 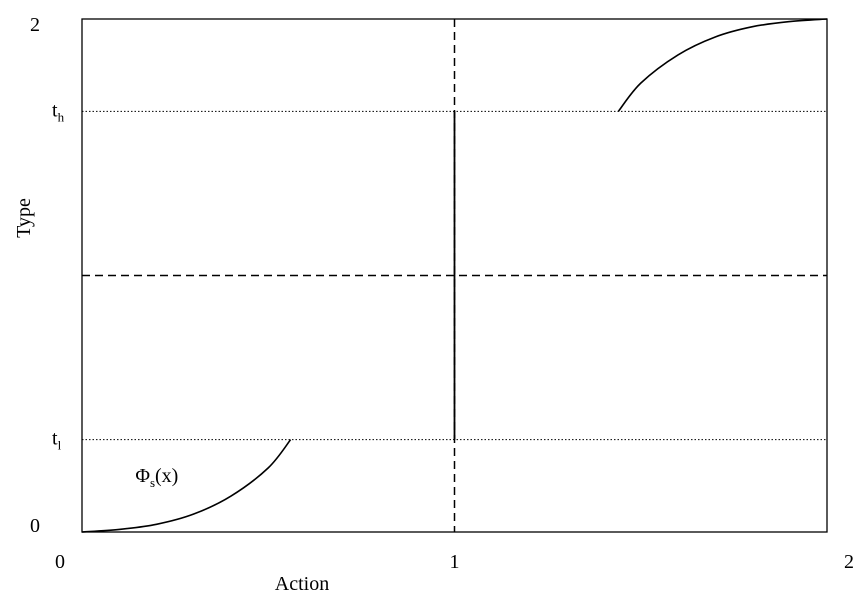 What do you see at coordinates (302, 584) in the screenshot?
I see `x-axis-label: Action` at bounding box center [302, 584].